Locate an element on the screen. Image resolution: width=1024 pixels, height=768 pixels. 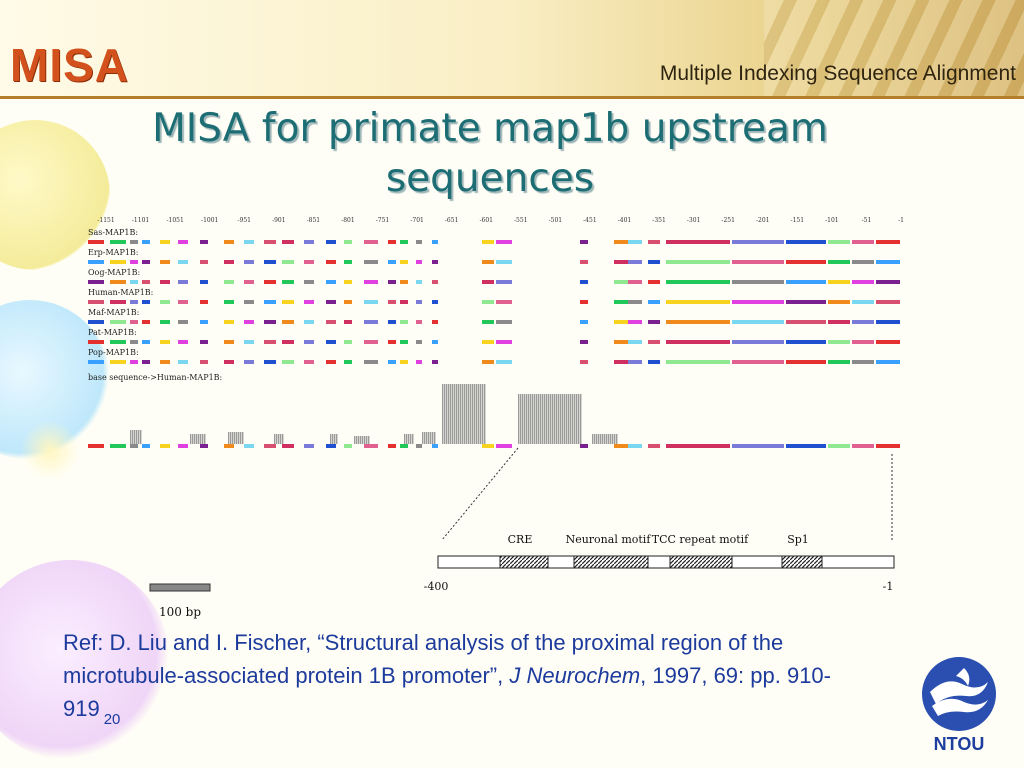
promoter-region-bar is located at coordinates (666, 562).